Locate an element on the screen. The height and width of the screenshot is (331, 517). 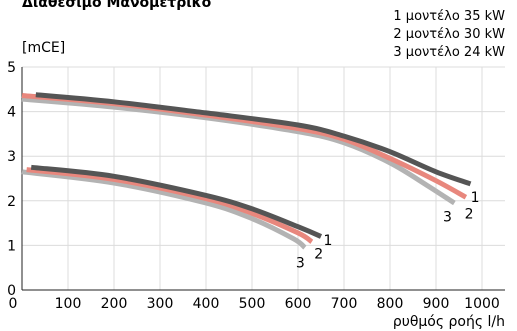
chart-title: Διαθέσιμο Μανομετρικό is located at coordinates (117, 5).